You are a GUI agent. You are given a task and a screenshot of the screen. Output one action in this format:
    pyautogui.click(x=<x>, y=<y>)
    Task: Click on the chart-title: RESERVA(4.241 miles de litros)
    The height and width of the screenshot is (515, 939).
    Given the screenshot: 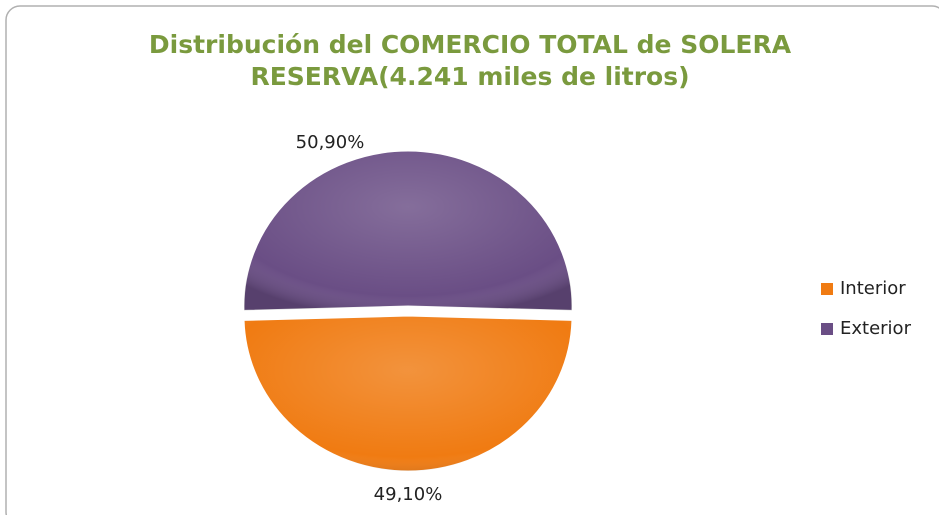 What is the action you would take?
    pyautogui.click(x=469, y=76)
    